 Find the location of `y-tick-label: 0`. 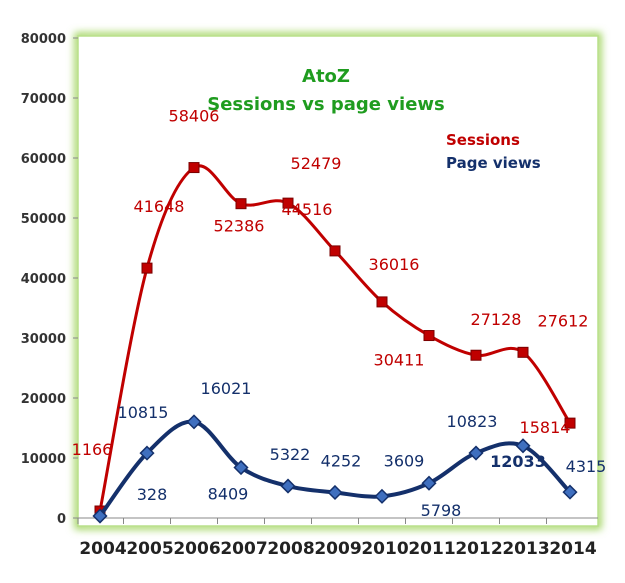

y-tick-label: 0 is located at coordinates (61, 519).